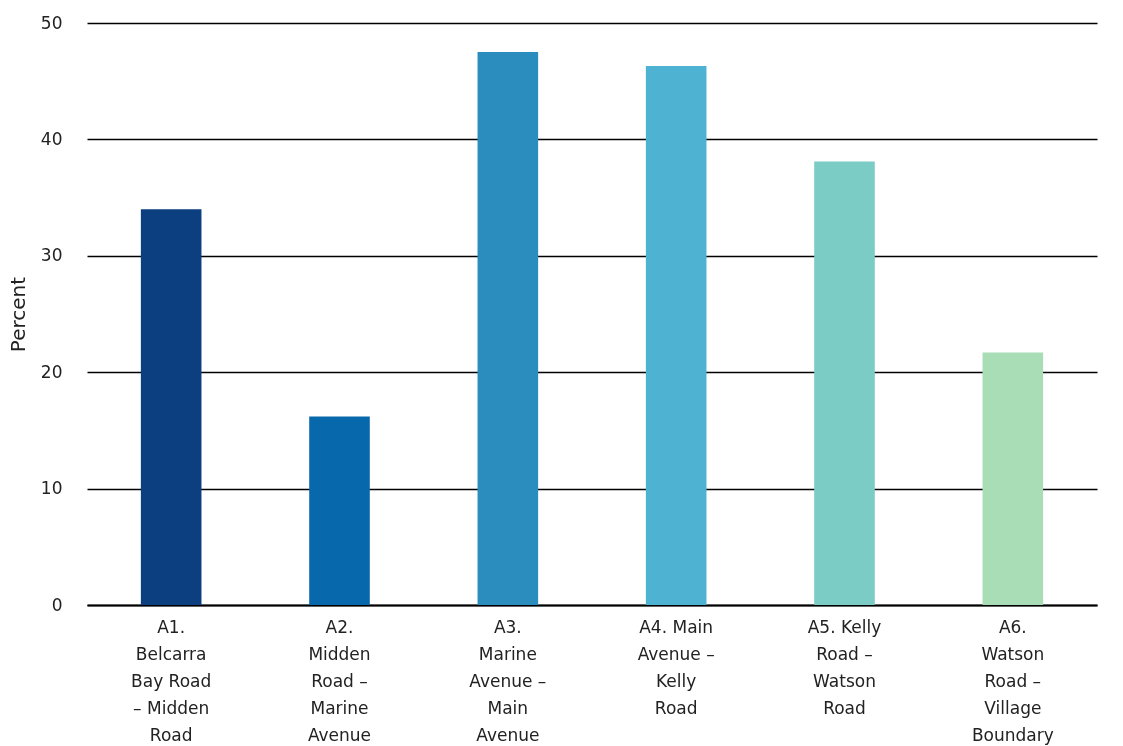 The width and height of the screenshot is (1123, 746). I want to click on y-axis-title: Percent, so click(17, 314).